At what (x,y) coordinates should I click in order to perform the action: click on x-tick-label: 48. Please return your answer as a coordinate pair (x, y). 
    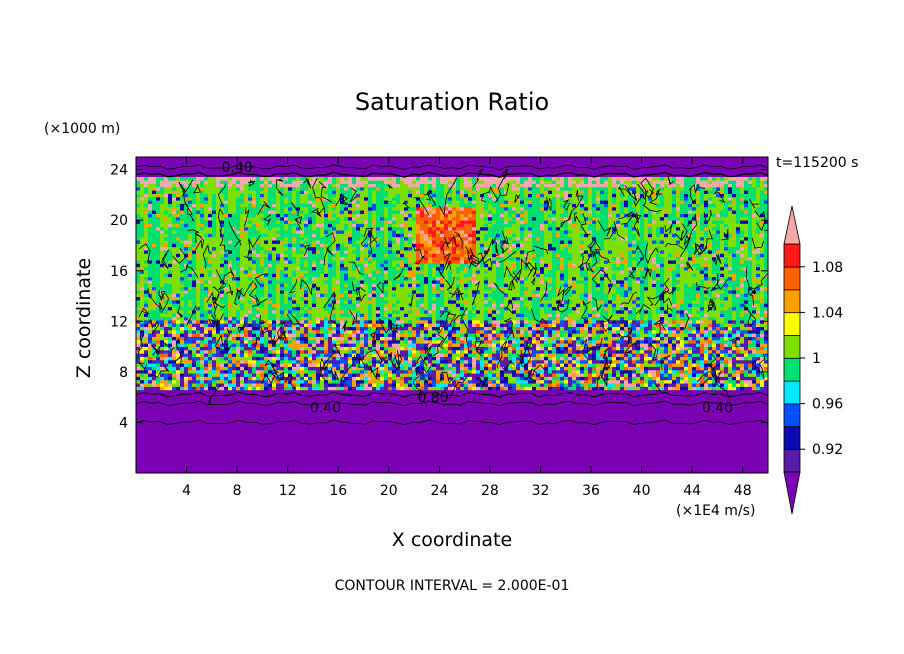
    Looking at the image, I should click on (743, 491).